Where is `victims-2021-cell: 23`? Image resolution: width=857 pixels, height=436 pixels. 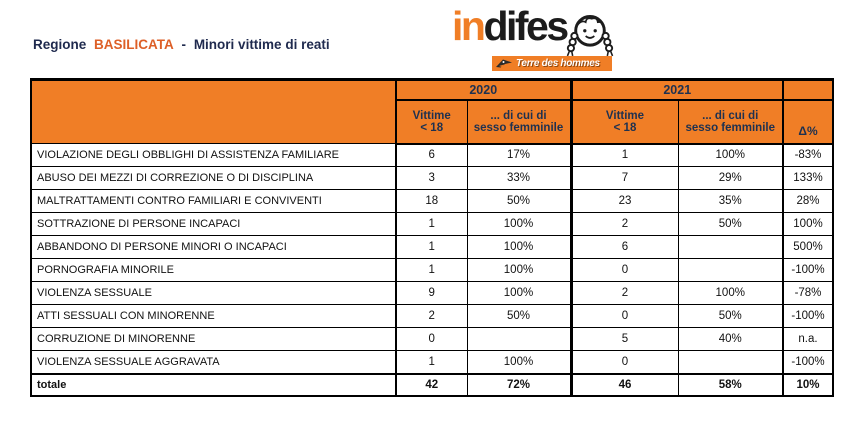
victims-2021-cell: 23 is located at coordinates (624, 201).